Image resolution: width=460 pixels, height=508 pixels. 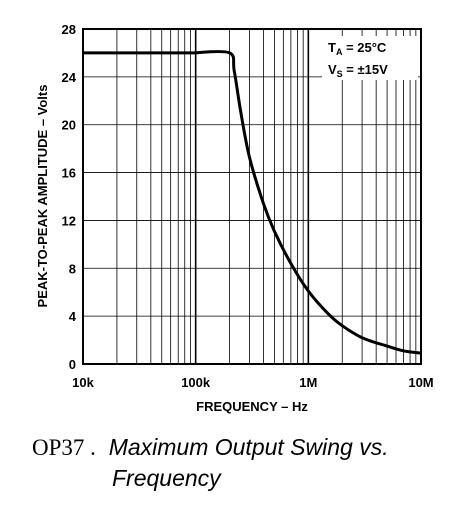 I want to click on x-axis-label: FREQUENCY – Hz, so click(x=252, y=406).